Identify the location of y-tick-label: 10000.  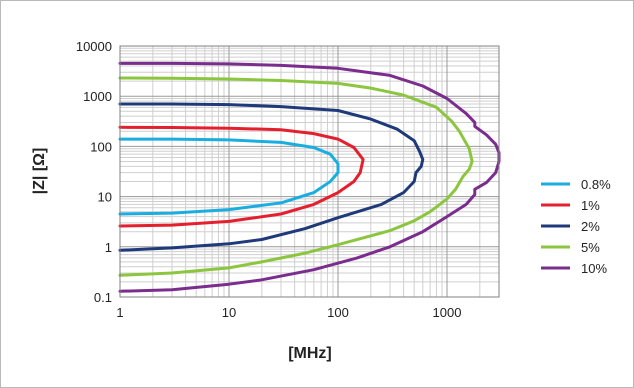
(94, 46).